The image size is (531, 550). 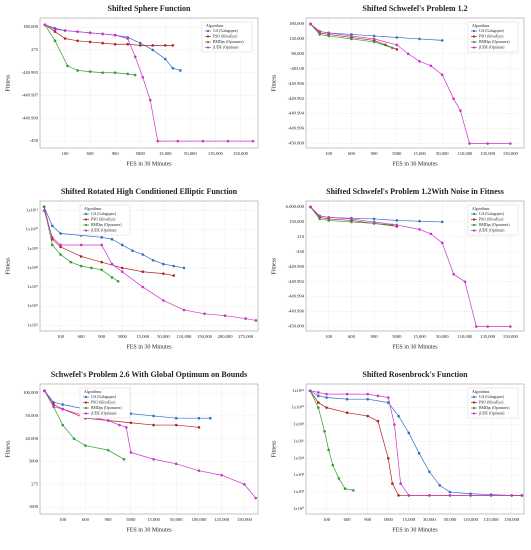 What do you see at coordinates (246, 337) in the screenshot?
I see `x-tick-label: 275,000` at bounding box center [246, 337].